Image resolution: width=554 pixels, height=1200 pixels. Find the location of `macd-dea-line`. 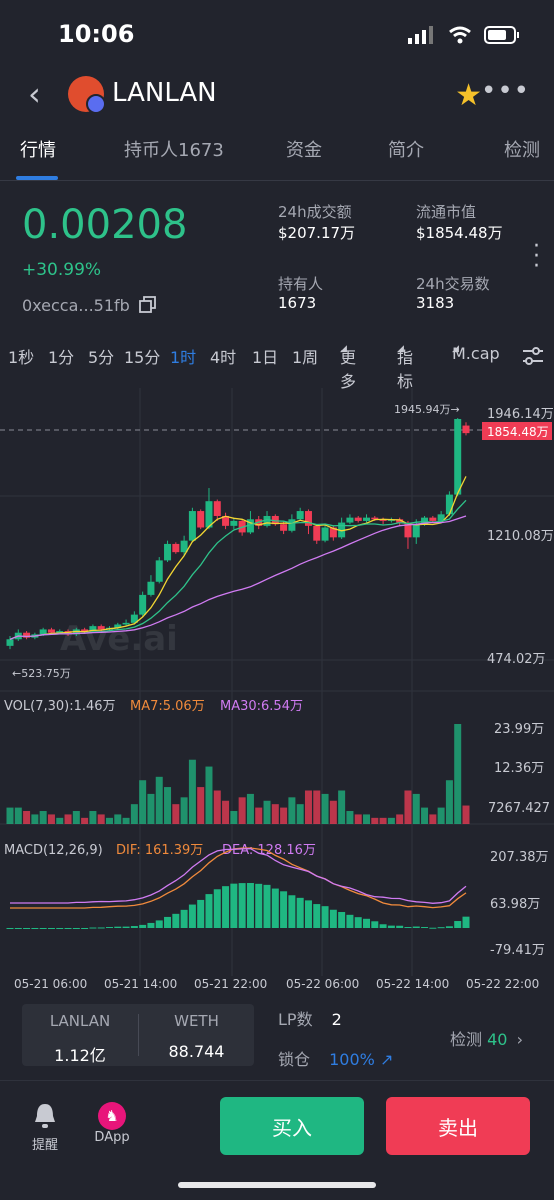

macd-dea-line is located at coordinates (238, 875).